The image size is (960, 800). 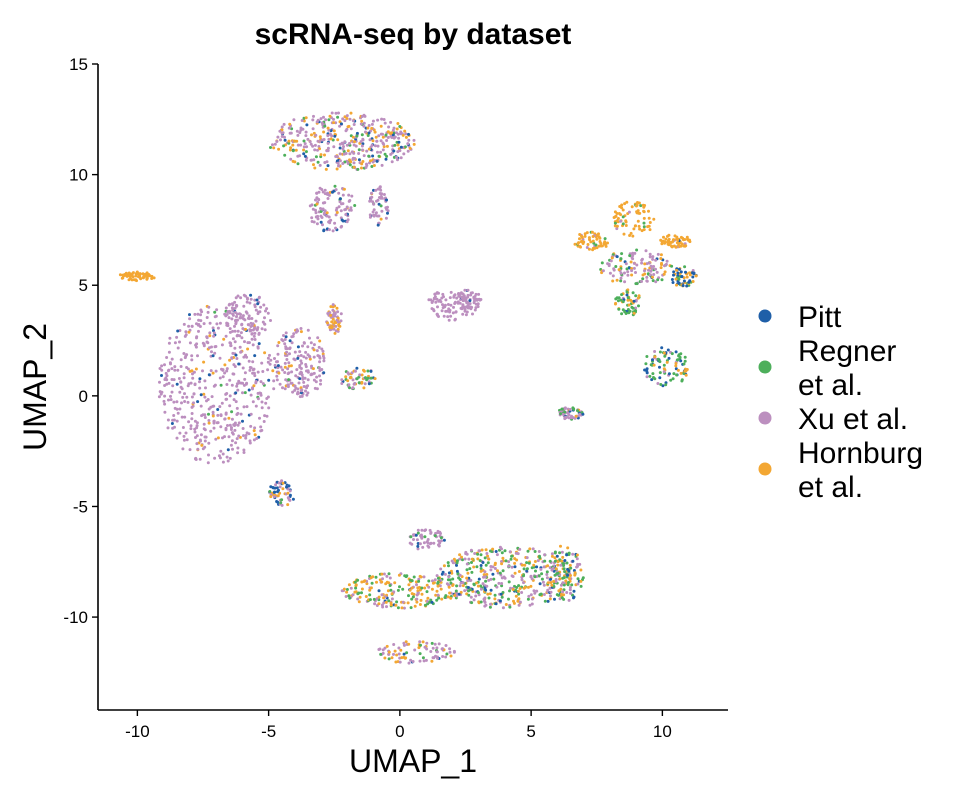 I want to click on legend-swatch, so click(x=765, y=418).